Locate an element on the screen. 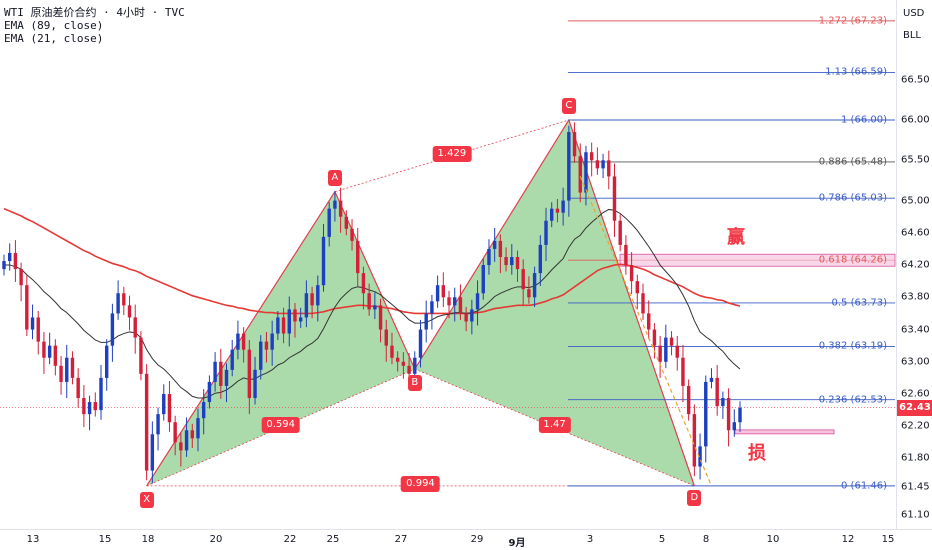 Image resolution: width=932 pixels, height=550 pixels. win-annotation: 赢 is located at coordinates (736, 237).